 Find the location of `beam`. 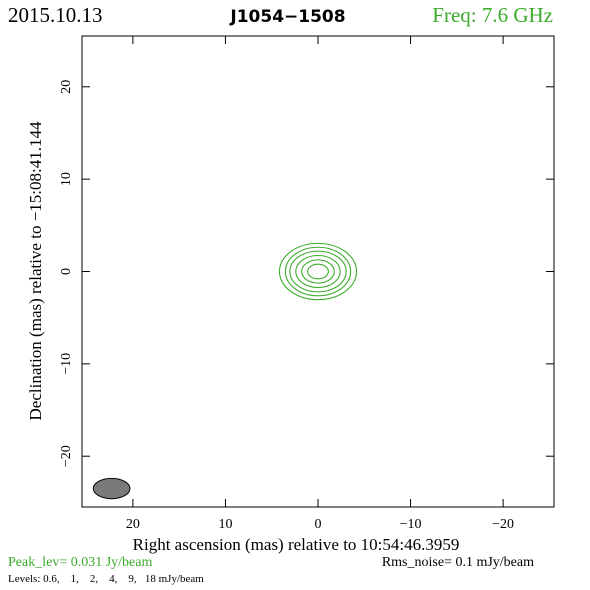

beam is located at coordinates (111, 488).